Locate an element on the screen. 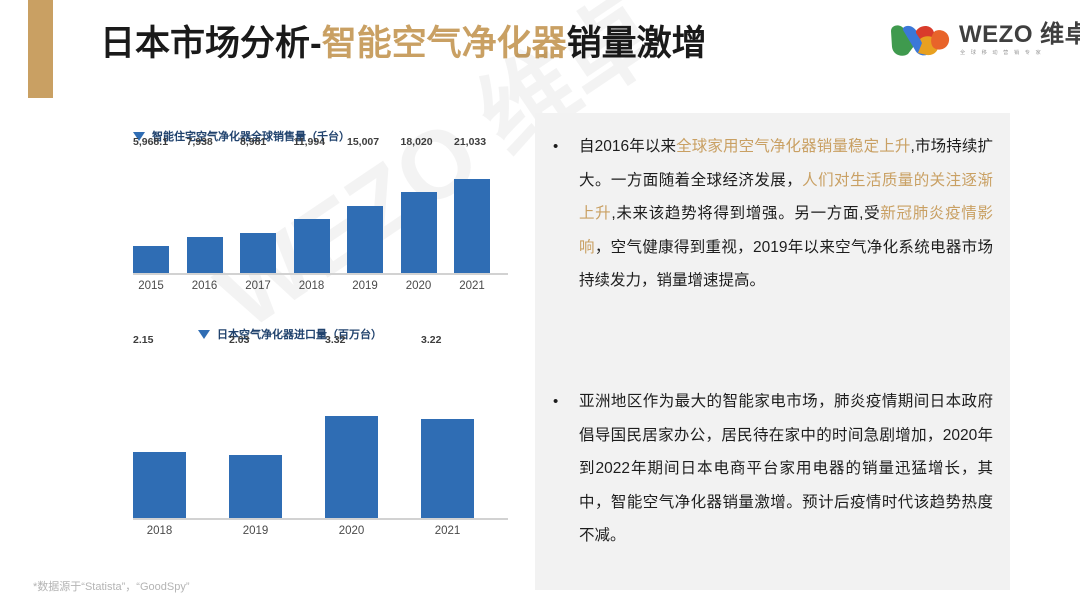 This screenshot has height=608, width=1080. chart-title: 智能住宅空气净化器全球销售量（千台） is located at coordinates (241, 137).